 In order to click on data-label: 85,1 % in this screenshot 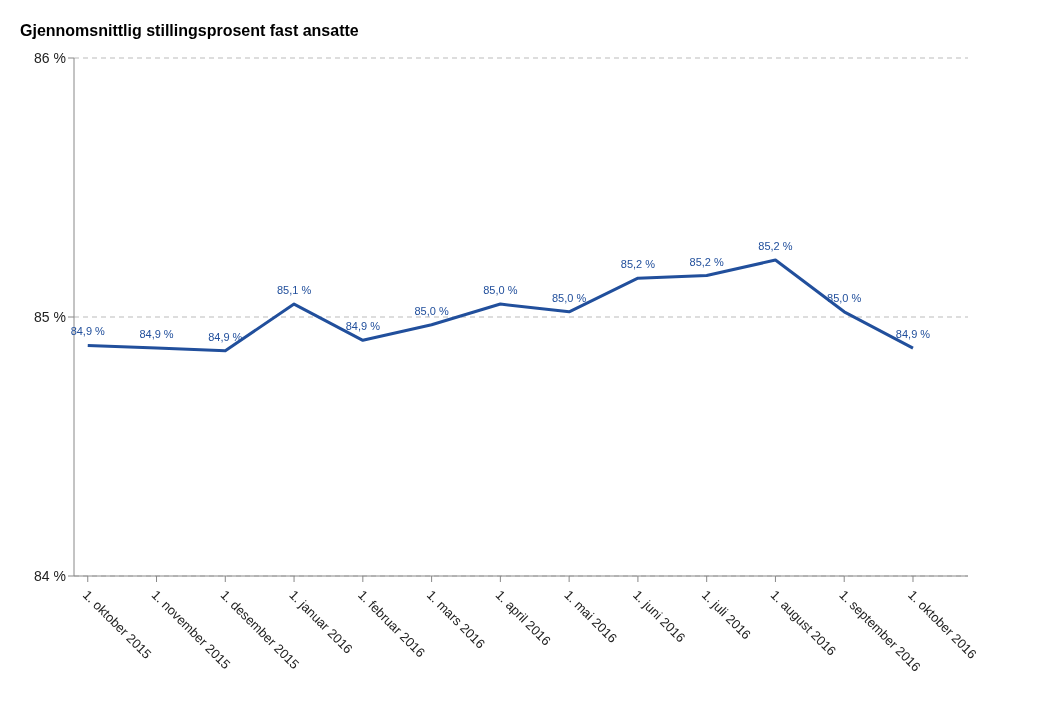, I will do `click(294, 290)`.